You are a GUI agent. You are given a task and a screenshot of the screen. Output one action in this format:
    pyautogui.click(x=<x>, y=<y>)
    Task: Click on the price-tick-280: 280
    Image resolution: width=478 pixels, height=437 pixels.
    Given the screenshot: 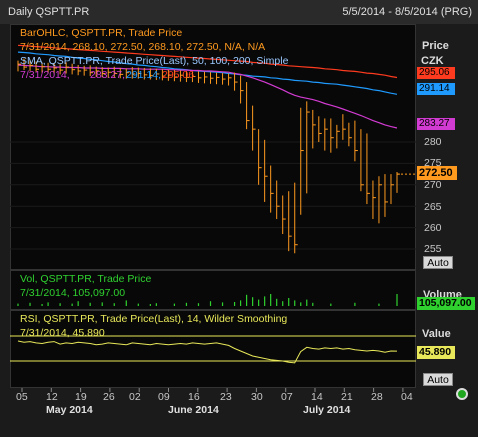 What is the action you would take?
    pyautogui.click(x=433, y=142)
    